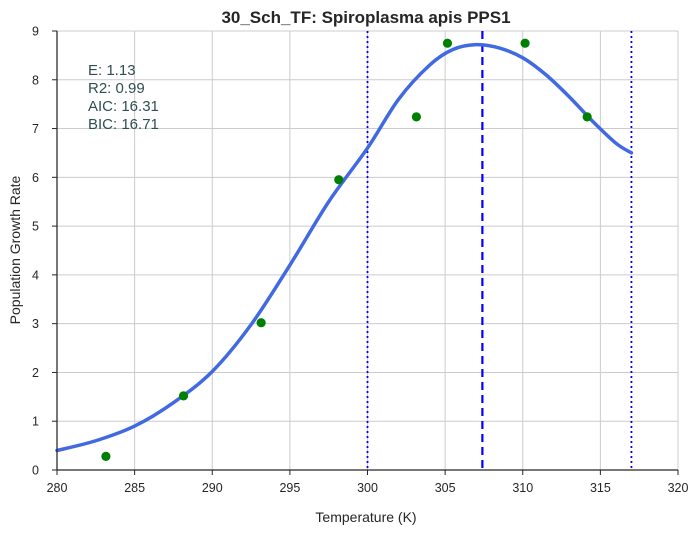 The width and height of the screenshot is (698, 538). Describe the element at coordinates (365, 17) in the screenshot. I see `chart-title: 30_Sch_TF: Spiroplasma apis PPS1` at that location.